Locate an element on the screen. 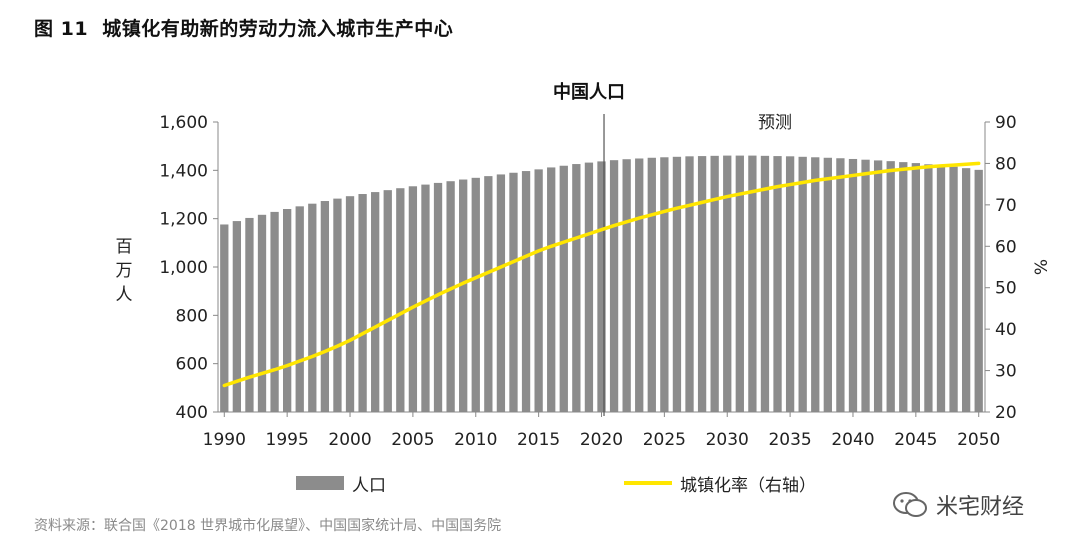 This screenshot has width=1080, height=551. x-tick-label: 2040 is located at coordinates (852, 440).